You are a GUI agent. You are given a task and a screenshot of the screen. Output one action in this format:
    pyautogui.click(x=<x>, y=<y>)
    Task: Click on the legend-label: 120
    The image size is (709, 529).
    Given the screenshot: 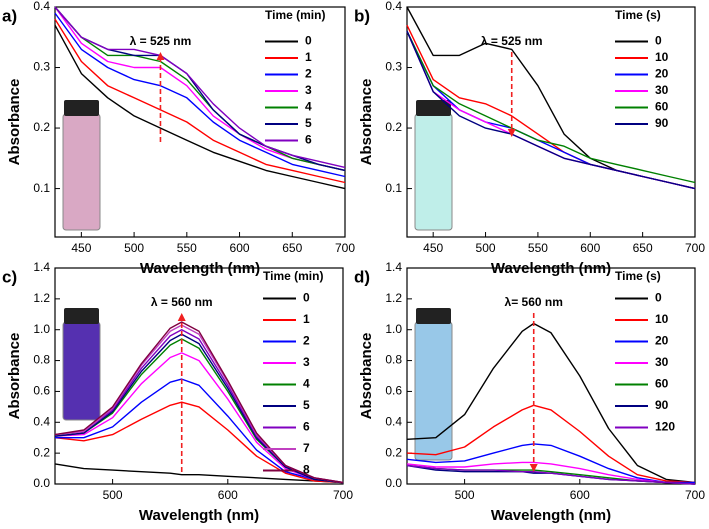 What is the action you would take?
    pyautogui.click(x=665, y=427)
    